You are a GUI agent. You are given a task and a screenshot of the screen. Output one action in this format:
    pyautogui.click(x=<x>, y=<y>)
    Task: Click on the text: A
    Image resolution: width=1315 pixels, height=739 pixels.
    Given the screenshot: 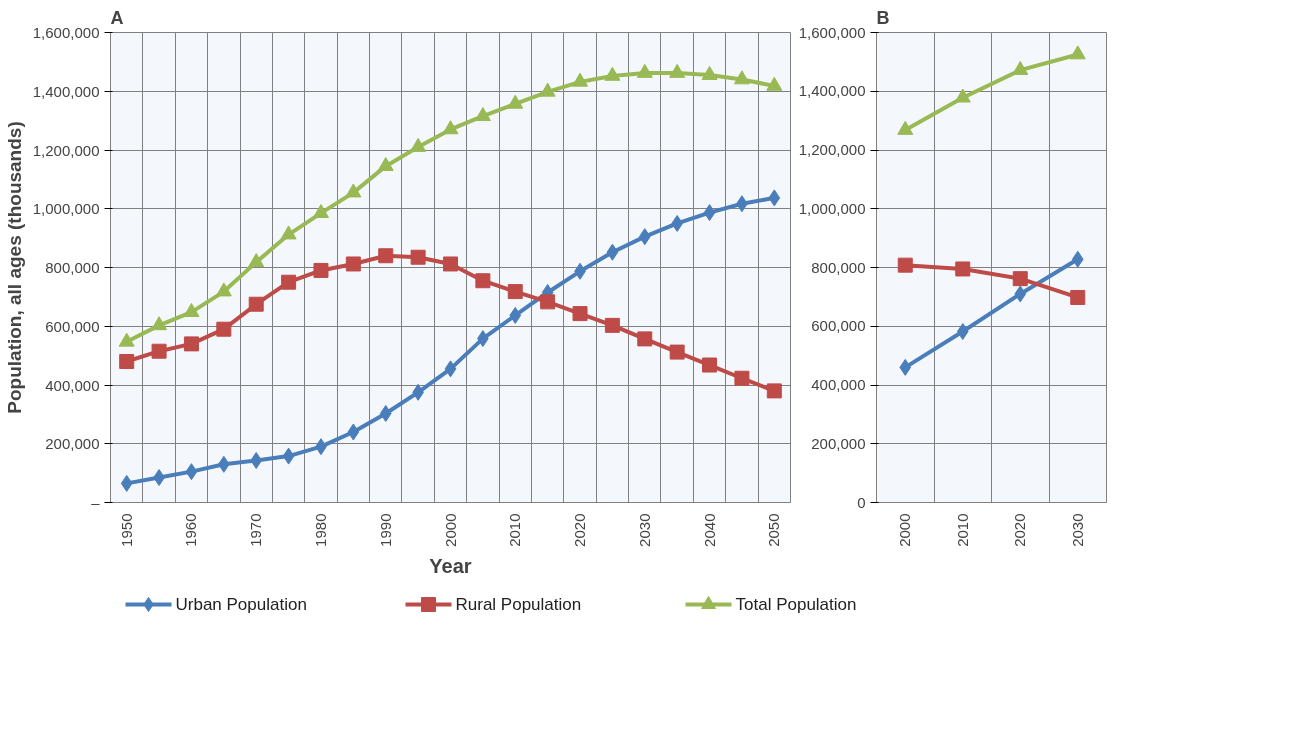 What is the action you would take?
    pyautogui.click(x=117, y=17)
    